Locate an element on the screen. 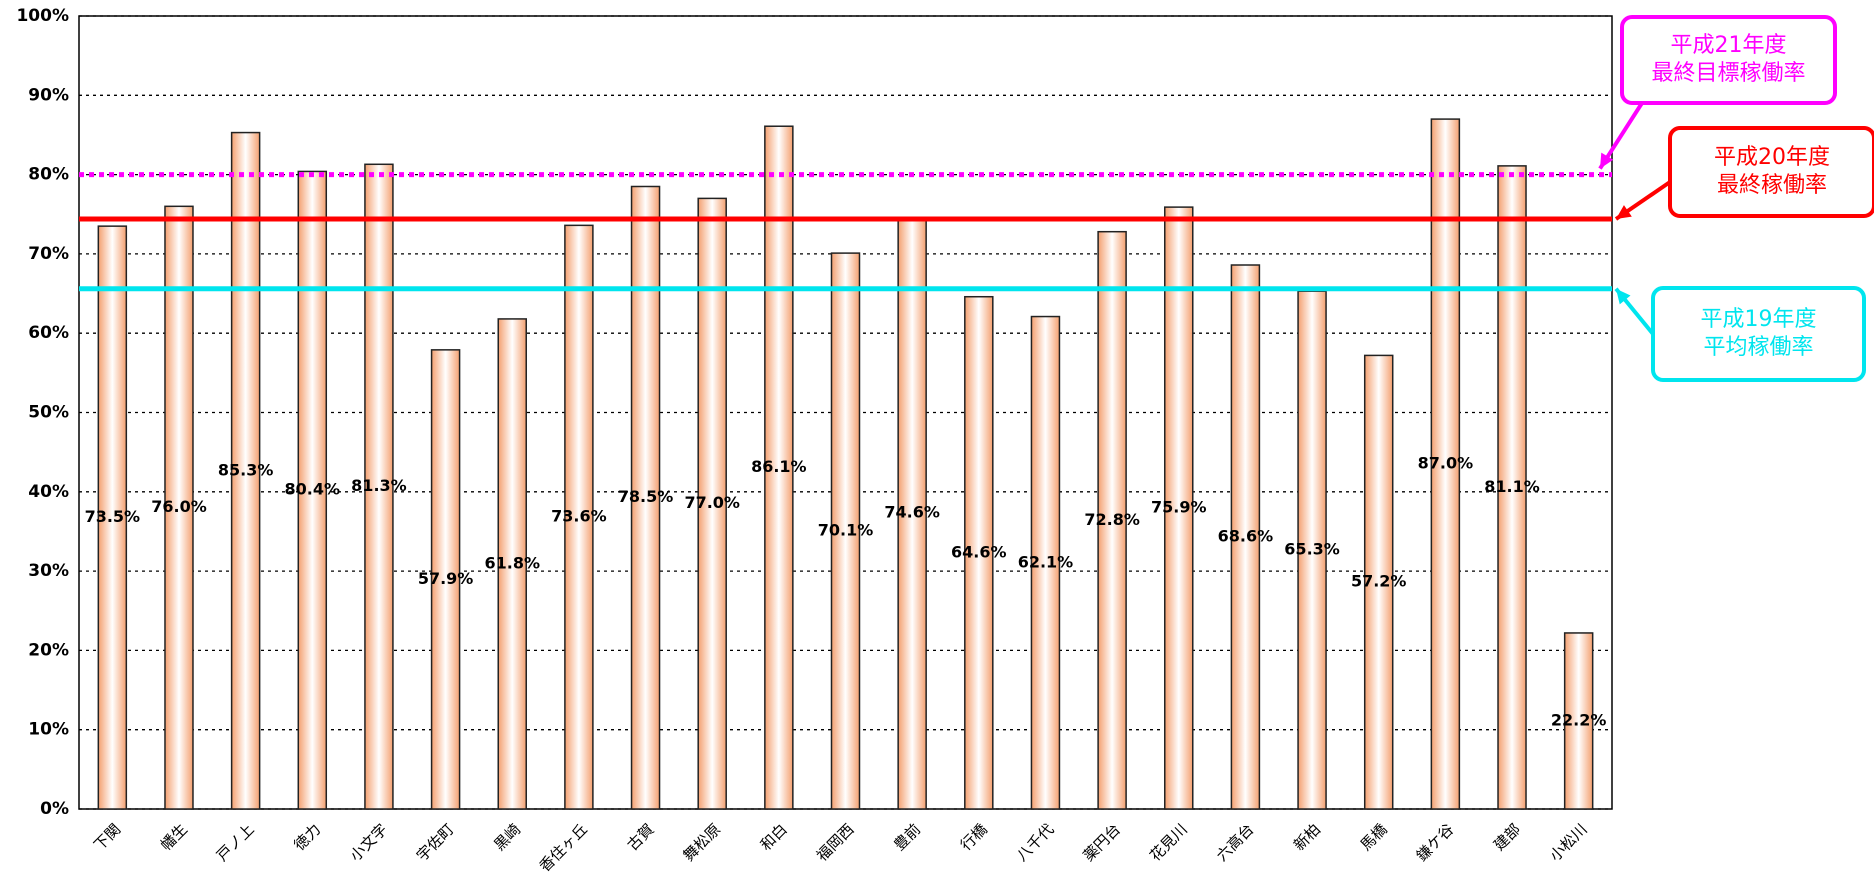 Image resolution: width=1874 pixels, height=882 pixels. value-label: 22.2% is located at coordinates (1579, 719).